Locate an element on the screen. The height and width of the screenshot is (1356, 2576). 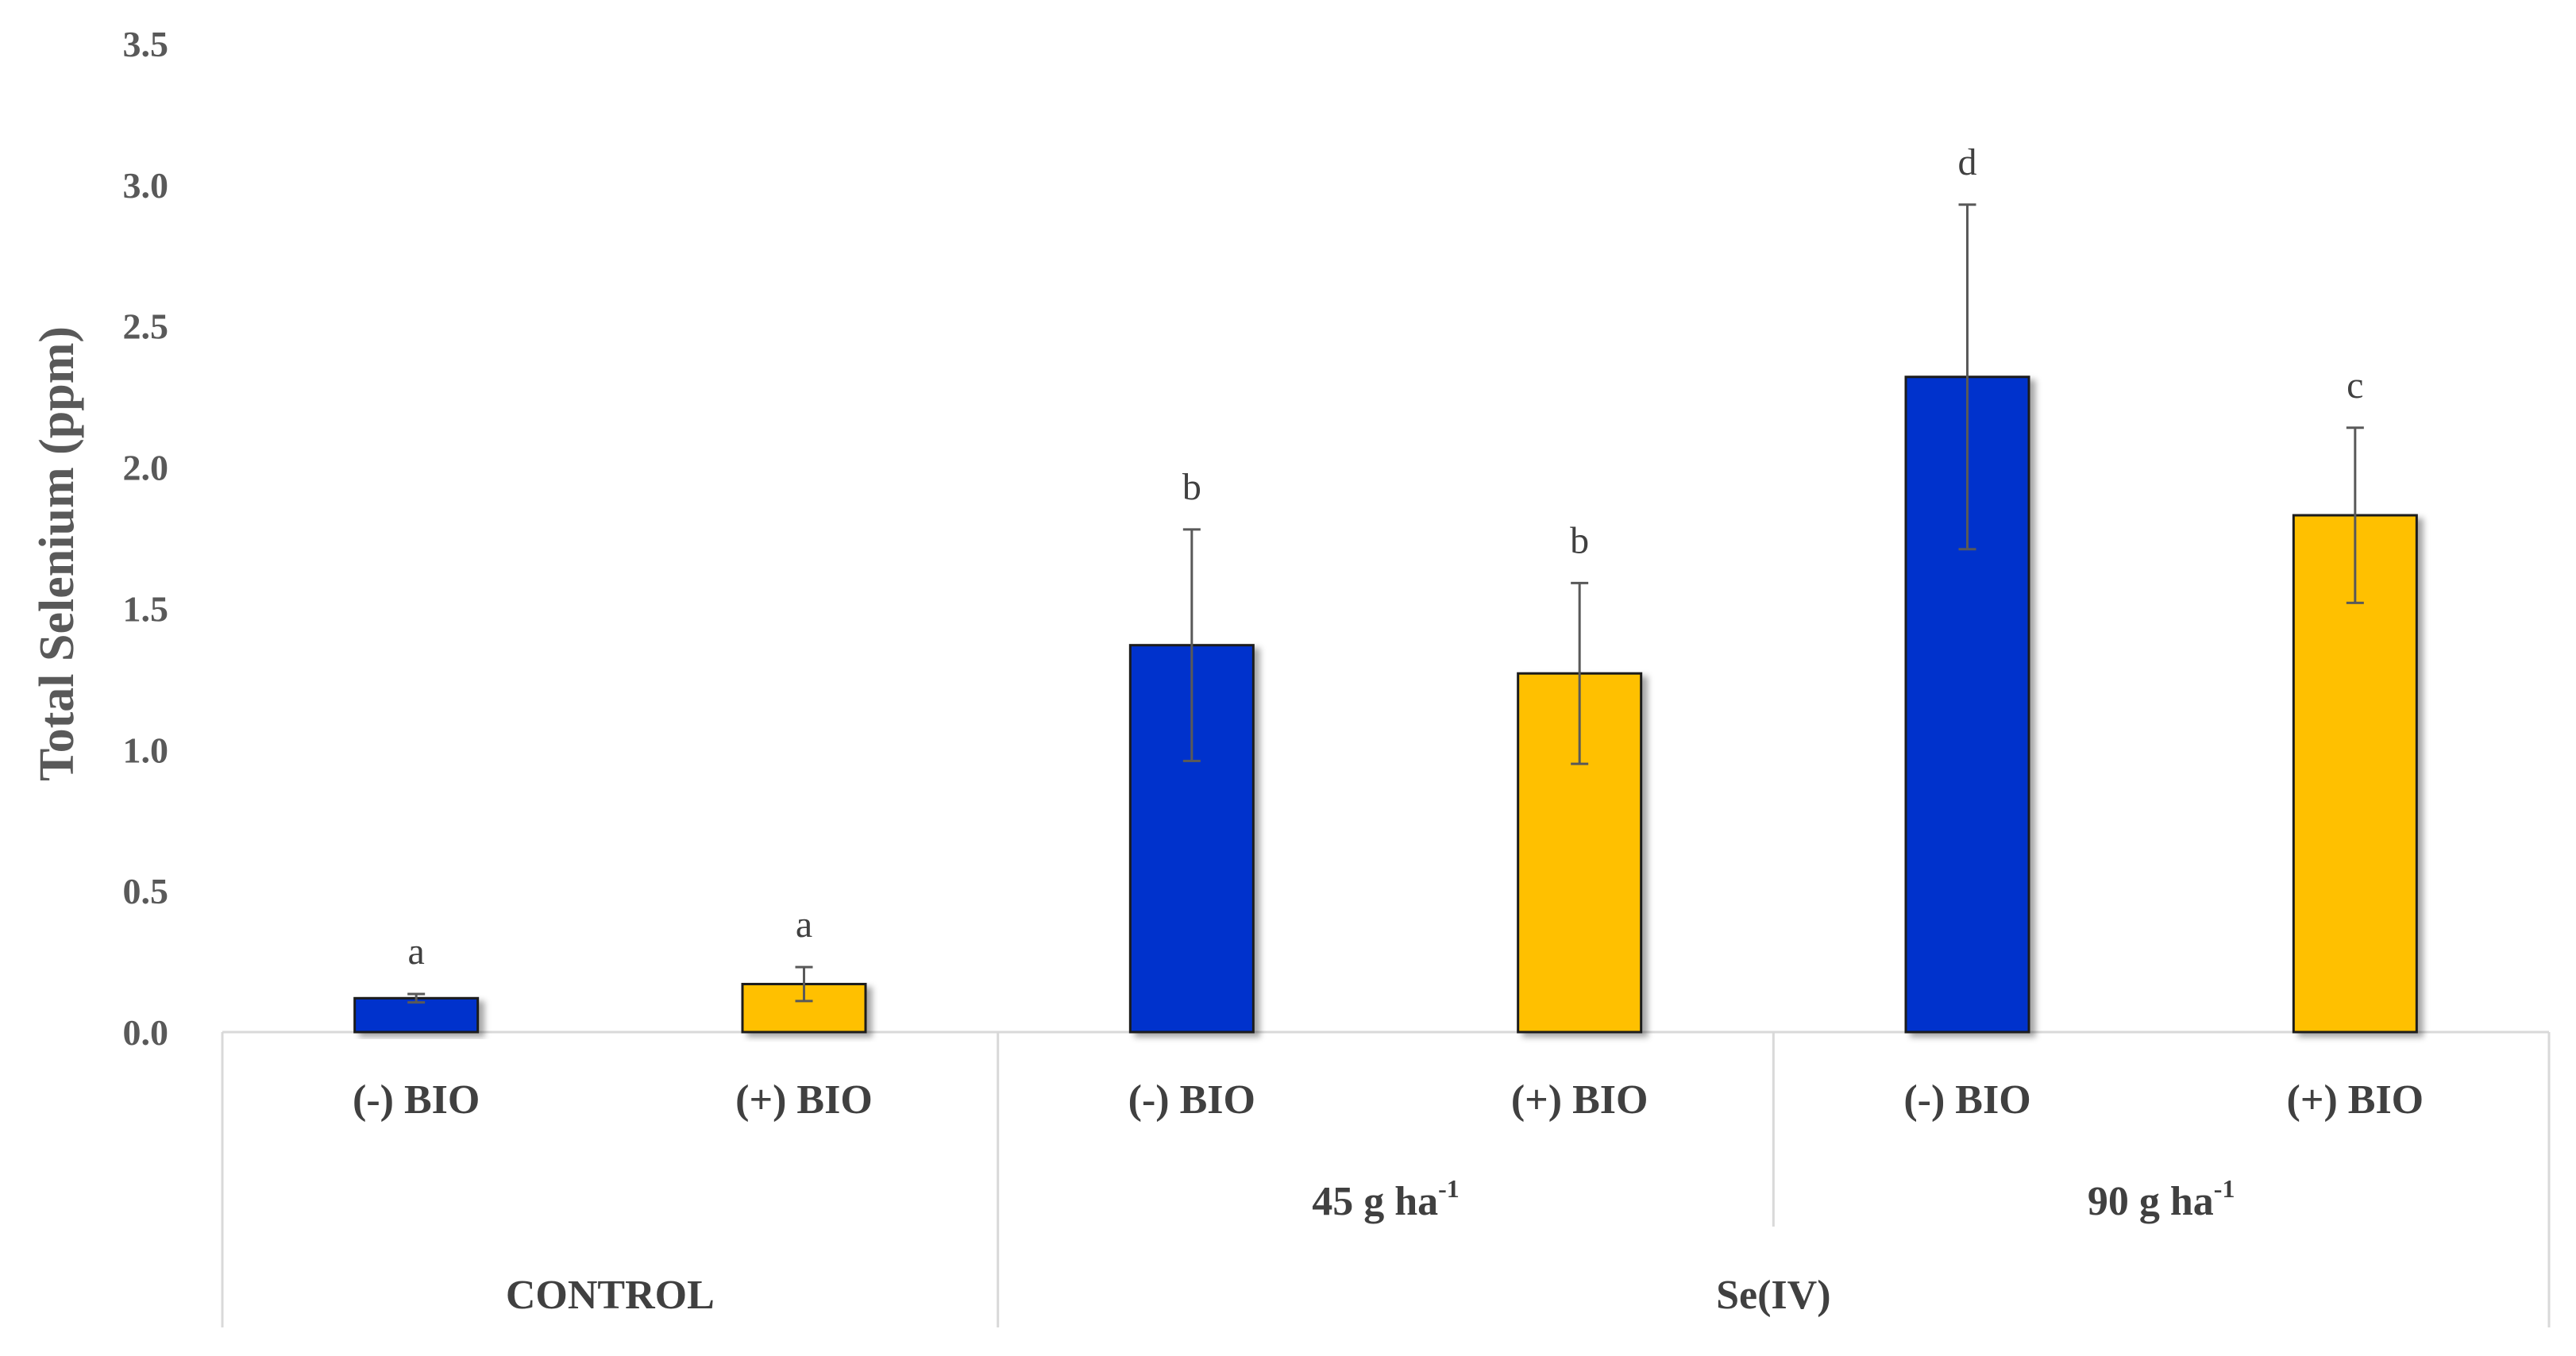
y-tick-label: 1.0 is located at coordinates (146, 750).